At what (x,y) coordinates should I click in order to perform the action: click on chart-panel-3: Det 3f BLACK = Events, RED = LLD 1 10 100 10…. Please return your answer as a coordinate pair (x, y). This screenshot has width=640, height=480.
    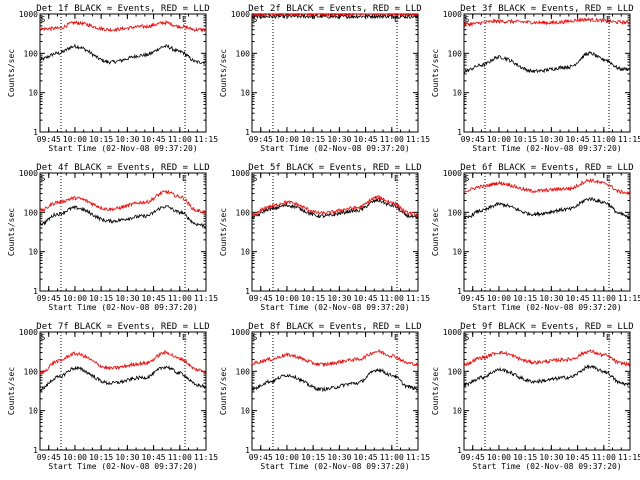
    Looking at the image, I should click on (535, 78).